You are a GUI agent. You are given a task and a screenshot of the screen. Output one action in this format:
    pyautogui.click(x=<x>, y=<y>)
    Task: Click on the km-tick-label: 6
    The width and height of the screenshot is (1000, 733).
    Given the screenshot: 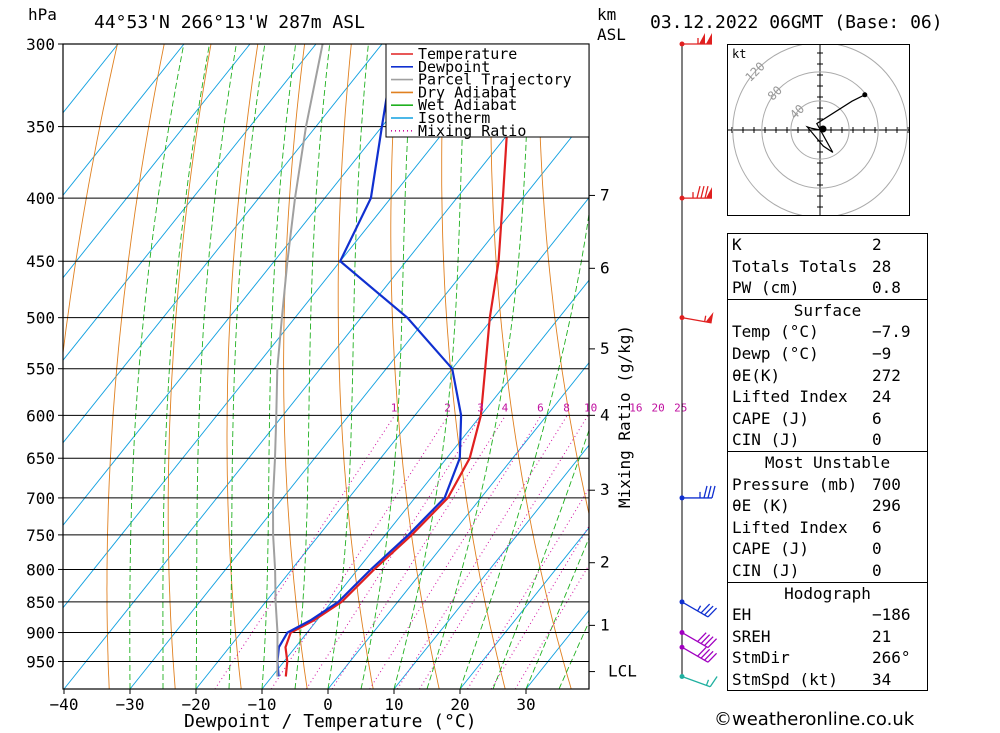 What is the action you would take?
    pyautogui.click(x=605, y=267)
    